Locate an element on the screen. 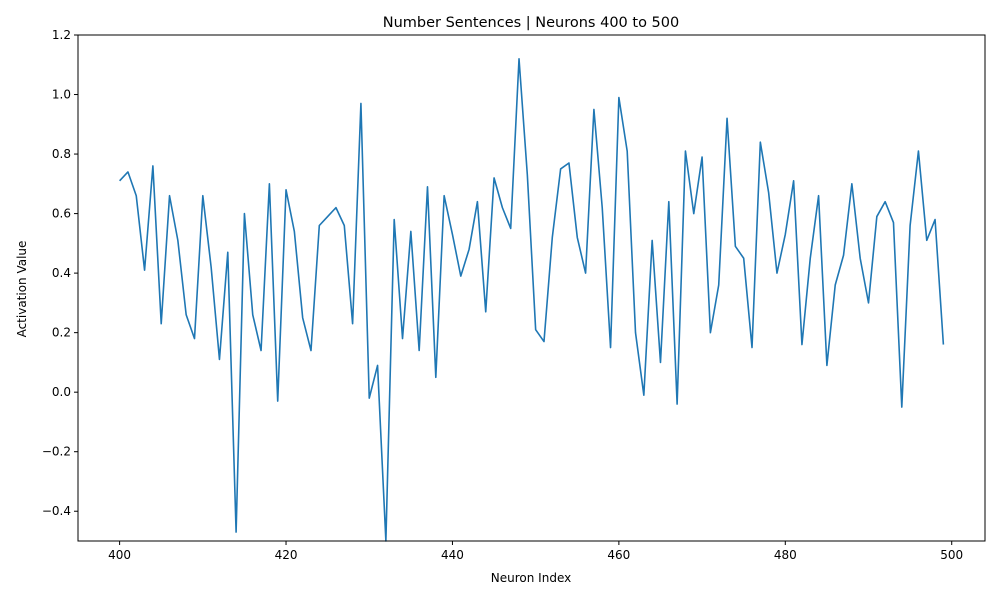 Image resolution: width=1000 pixels, height=600 pixels. y-tick-label: 1.2 is located at coordinates (61, 35).